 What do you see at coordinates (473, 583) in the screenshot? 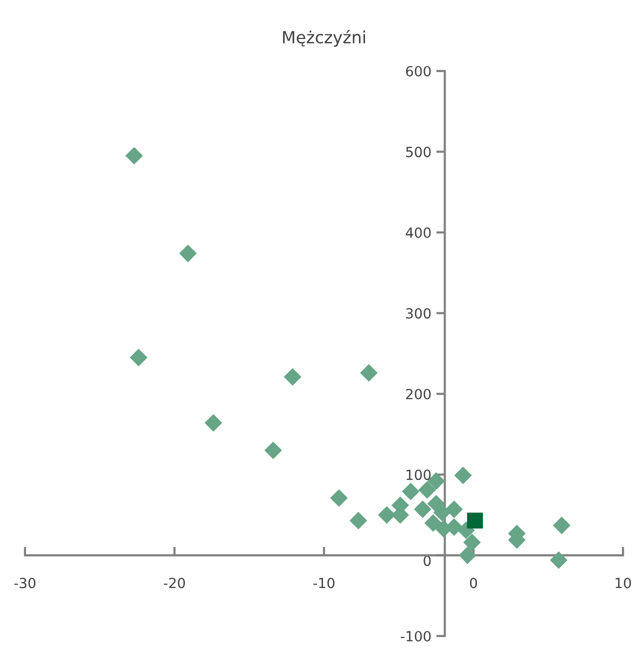
I see `x-tick-label: 0` at bounding box center [473, 583].